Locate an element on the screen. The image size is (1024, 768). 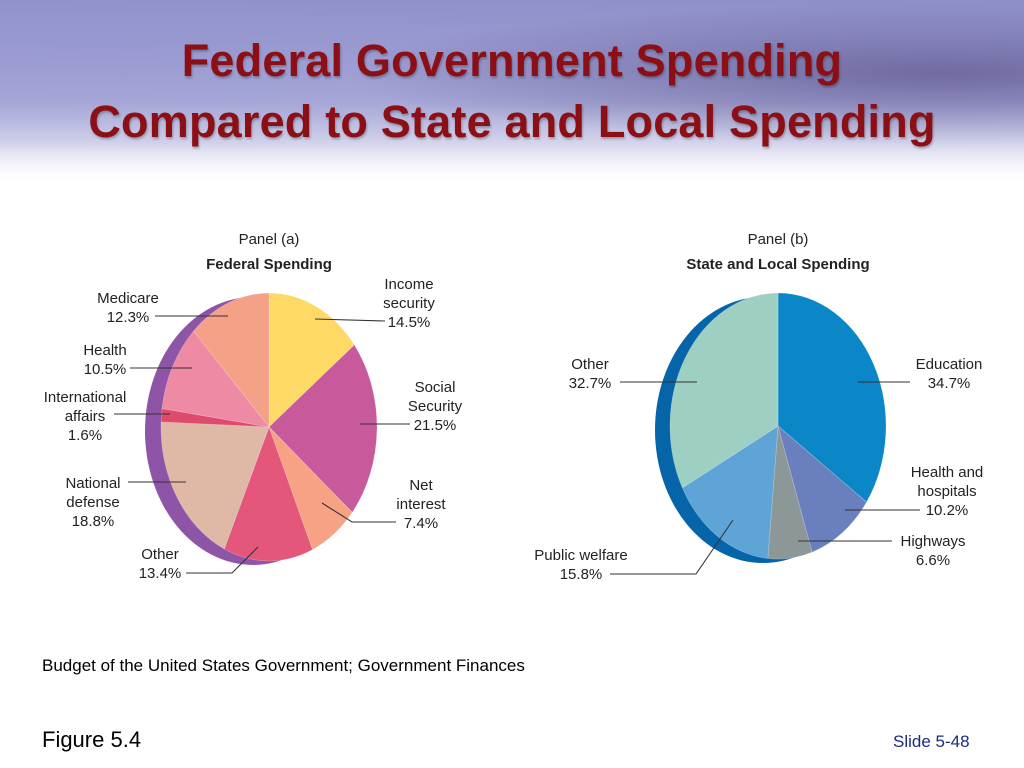
chart2-slice-label: Education 34.7% is located at coordinates (949, 374).